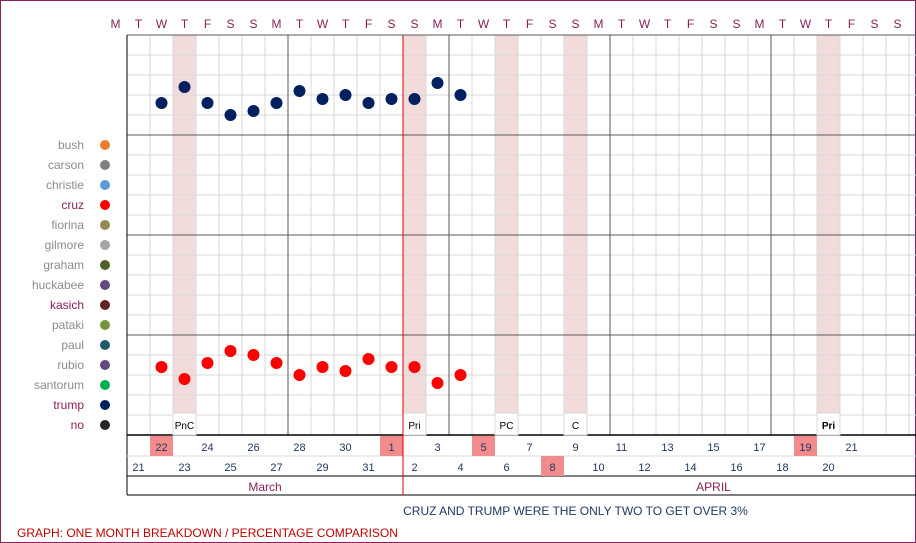 The width and height of the screenshot is (916, 543). Describe the element at coordinates (70, 365) in the screenshot. I see `legend-label: rubio` at that location.